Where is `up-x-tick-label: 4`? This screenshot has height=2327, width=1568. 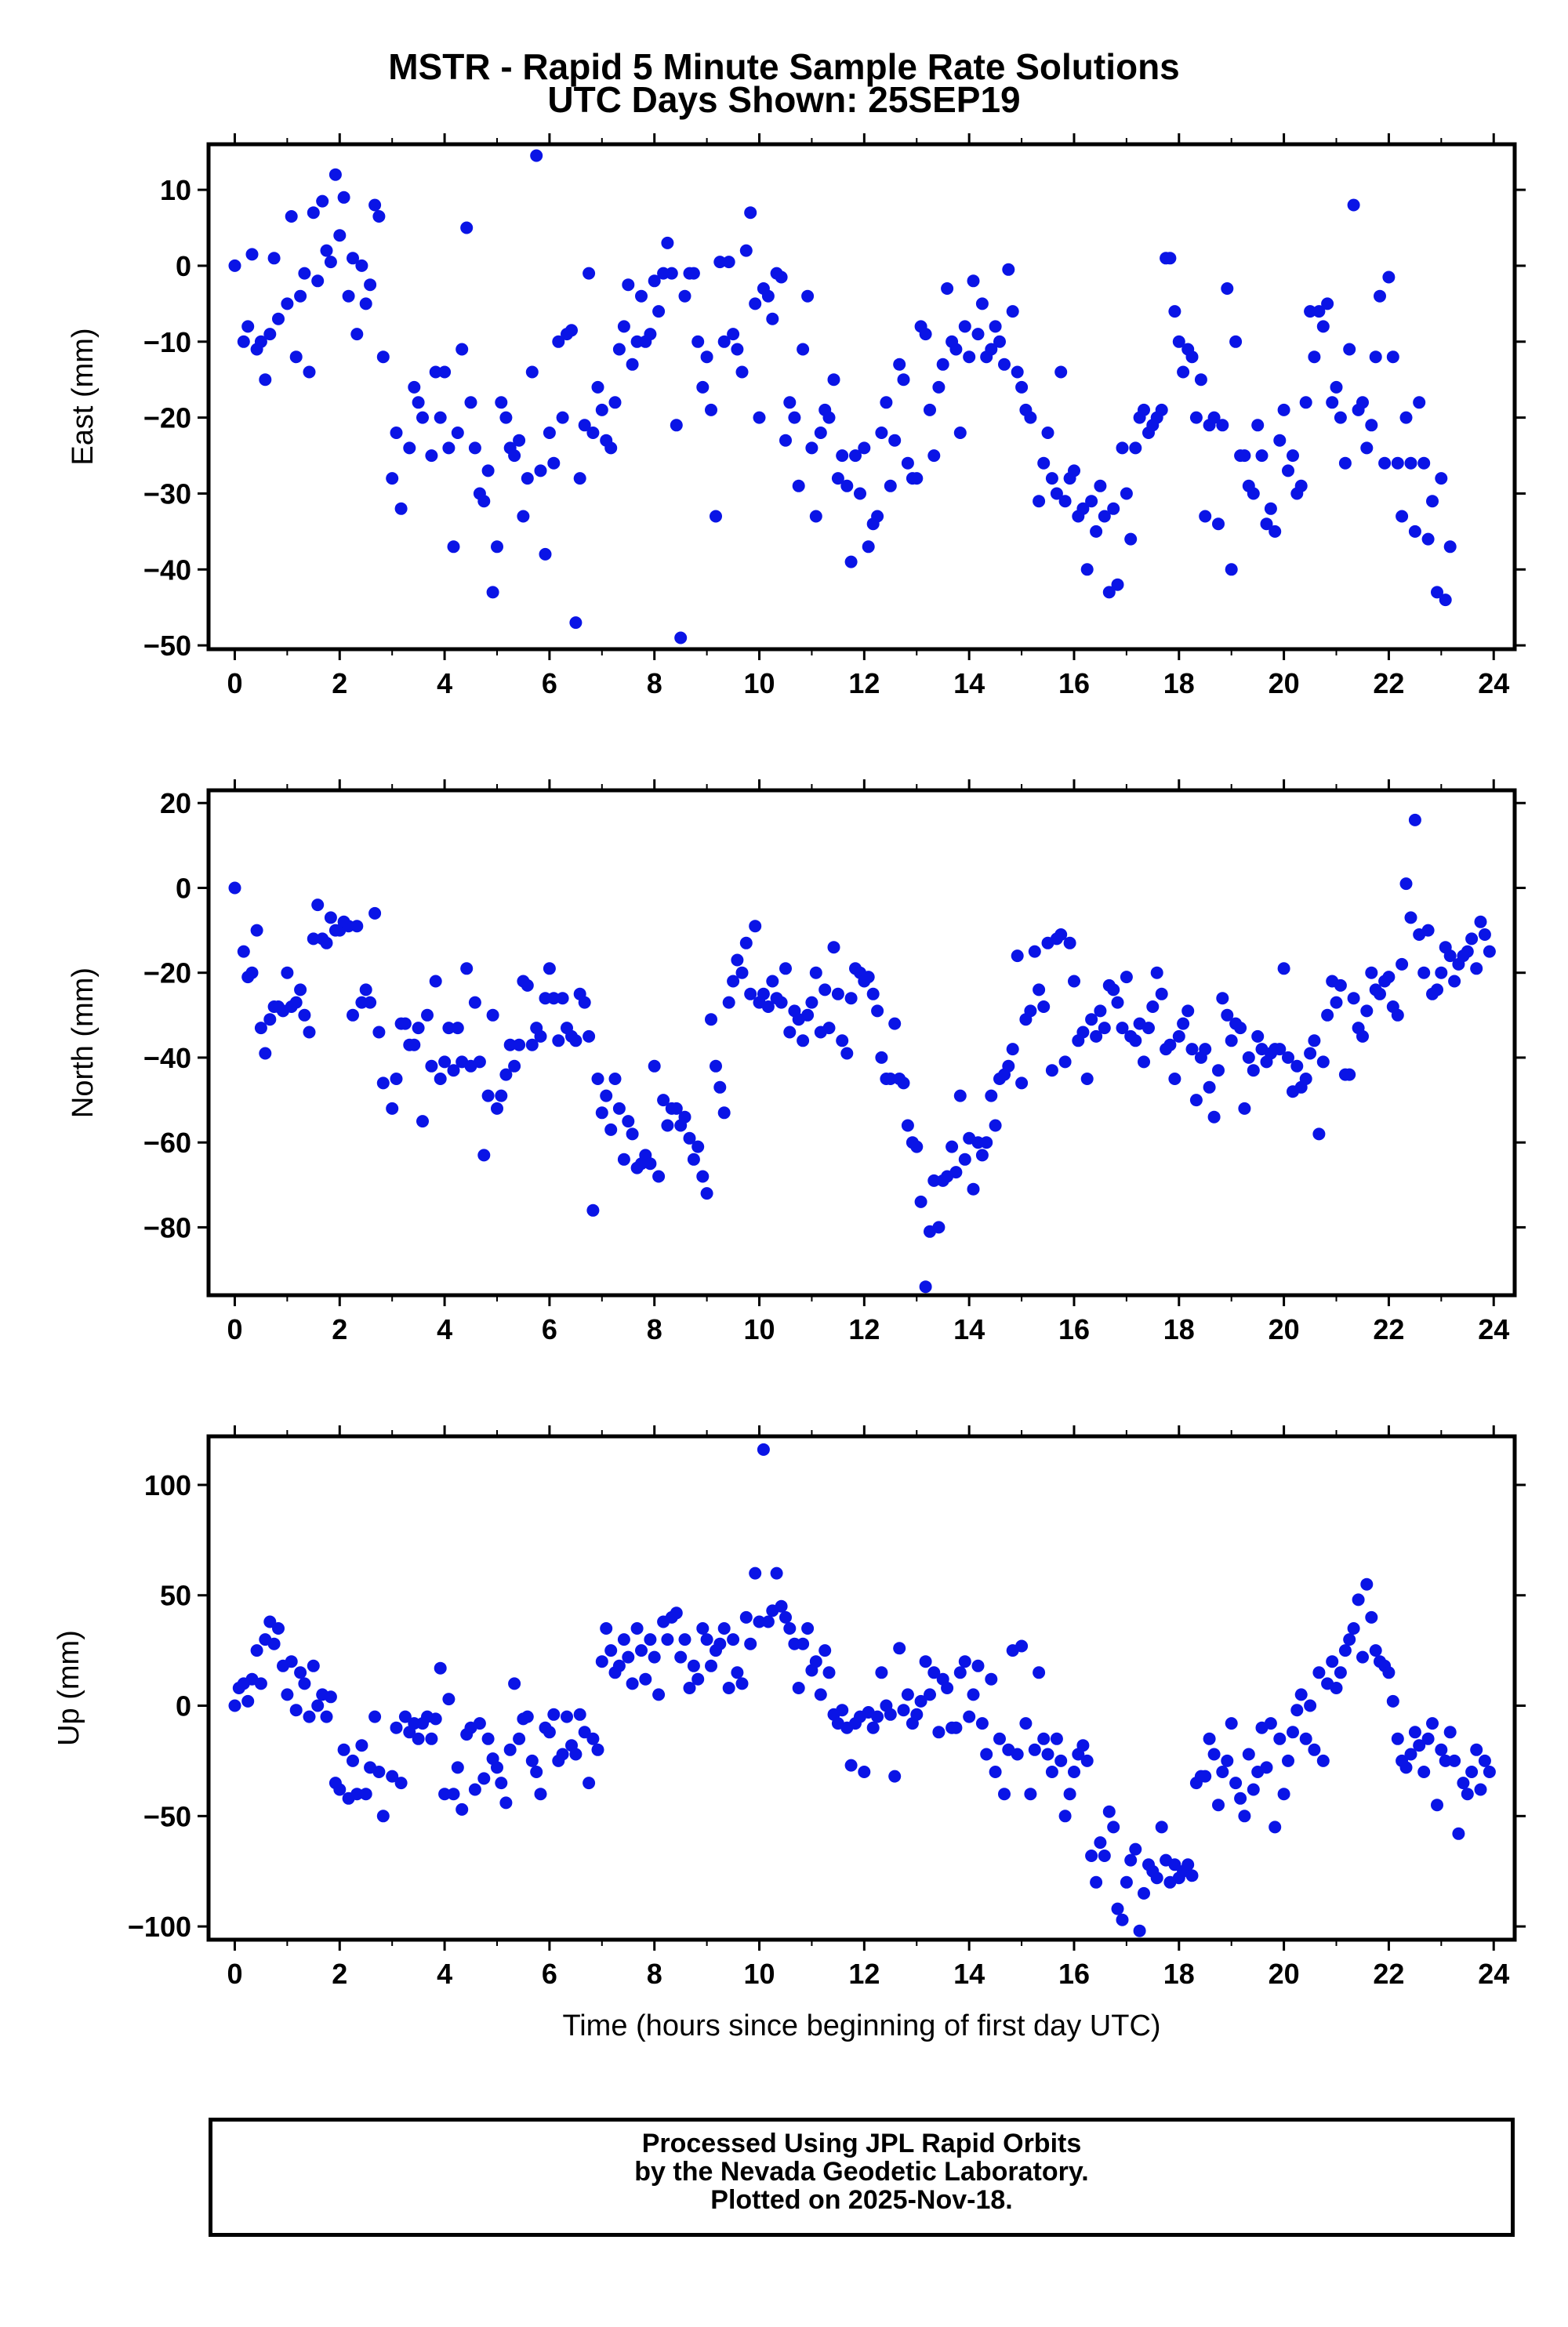
up-x-tick-label: 4 is located at coordinates (444, 1974).